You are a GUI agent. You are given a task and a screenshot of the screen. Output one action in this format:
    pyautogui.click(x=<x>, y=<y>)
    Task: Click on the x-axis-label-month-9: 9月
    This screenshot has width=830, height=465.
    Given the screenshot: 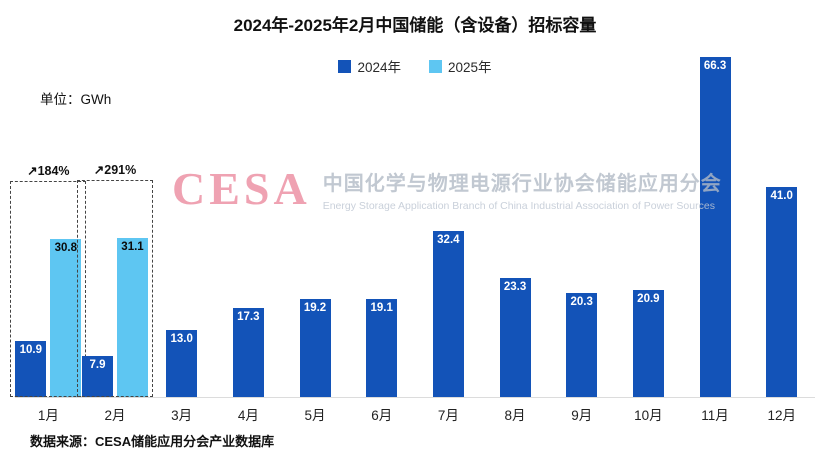 What is the action you would take?
    pyautogui.click(x=582, y=415)
    